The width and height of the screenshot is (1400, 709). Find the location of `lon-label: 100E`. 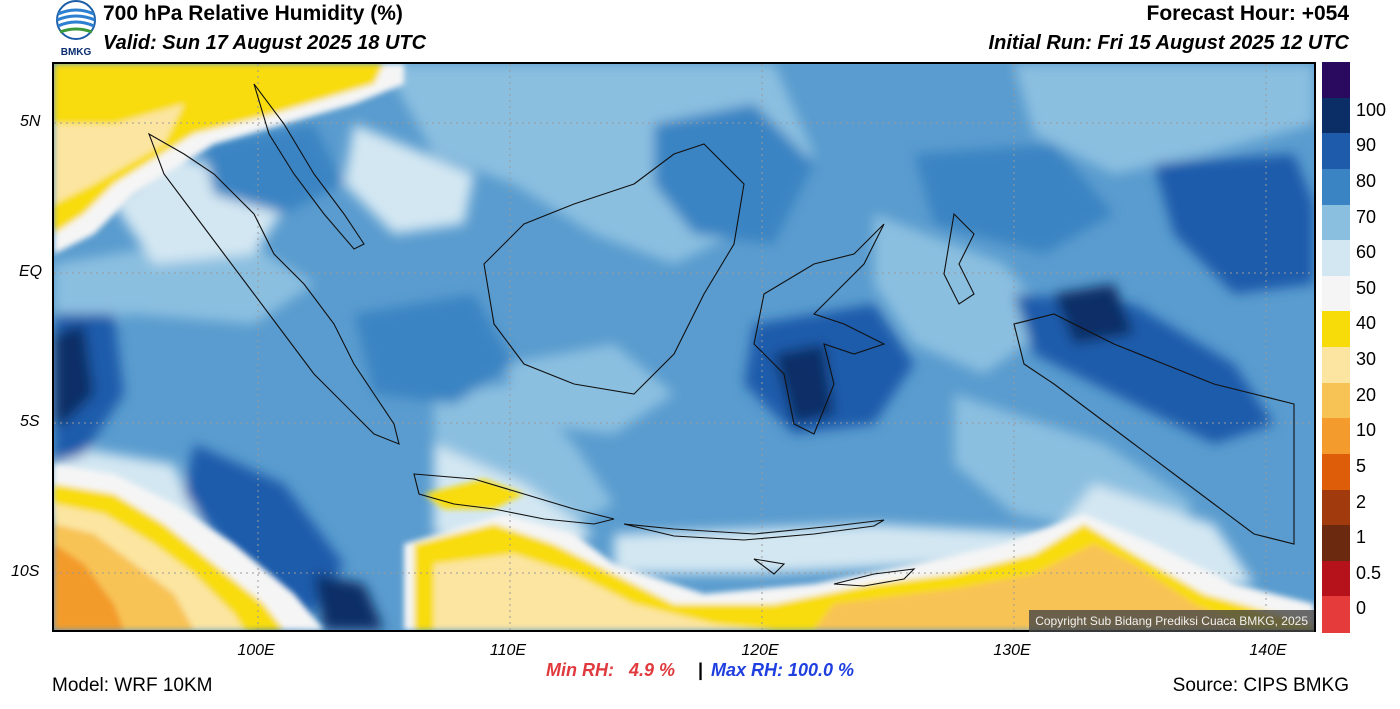

lon-label: 100E is located at coordinates (256, 650).